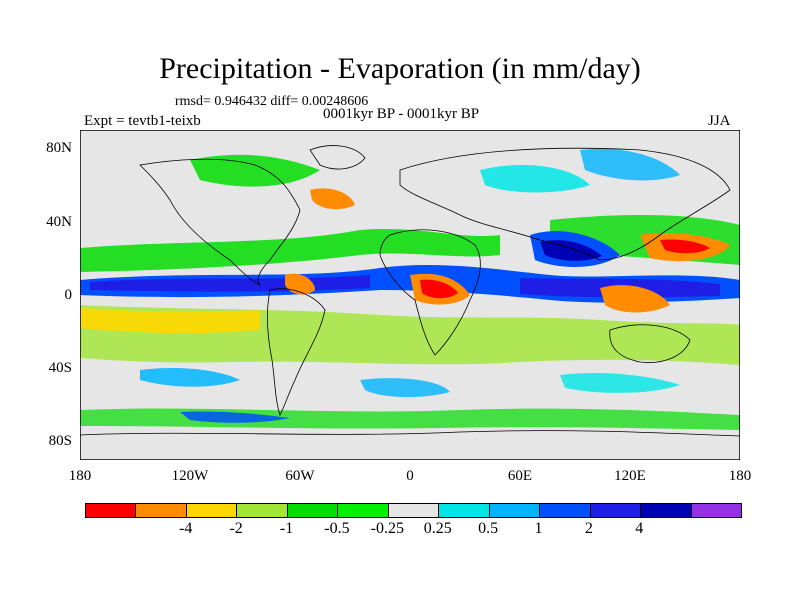  I want to click on y-tick-40n: 40N, so click(59, 222).